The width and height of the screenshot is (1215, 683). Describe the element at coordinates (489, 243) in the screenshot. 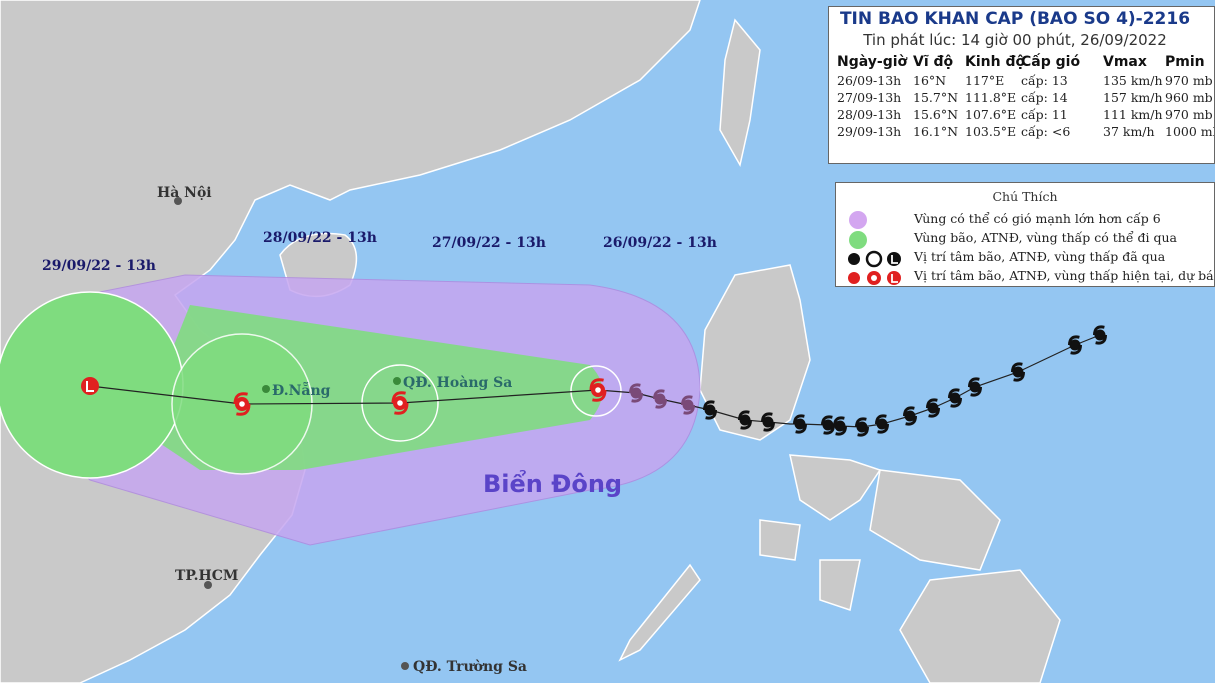

I see `track-label: 27/09/22 - 13h` at that location.